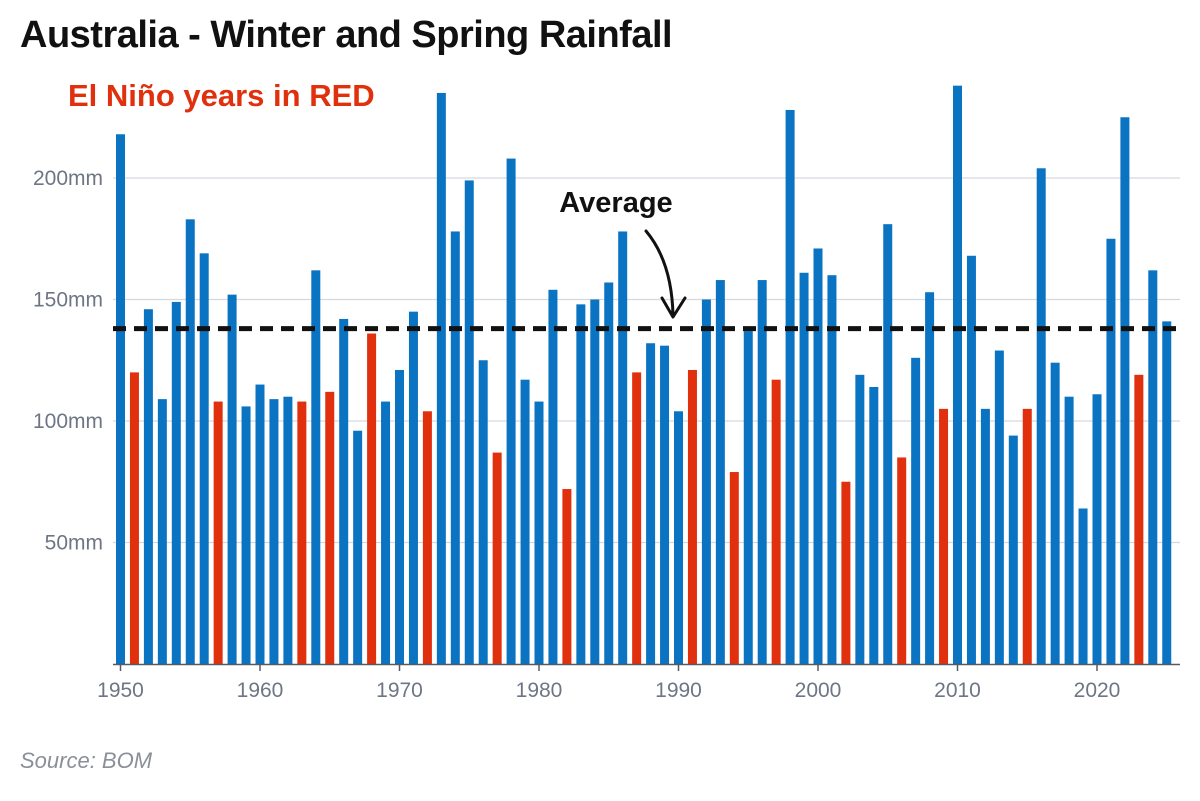 The width and height of the screenshot is (1200, 801). Describe the element at coordinates (1097, 690) in the screenshot. I see `x-tick-label: 2020` at that location.